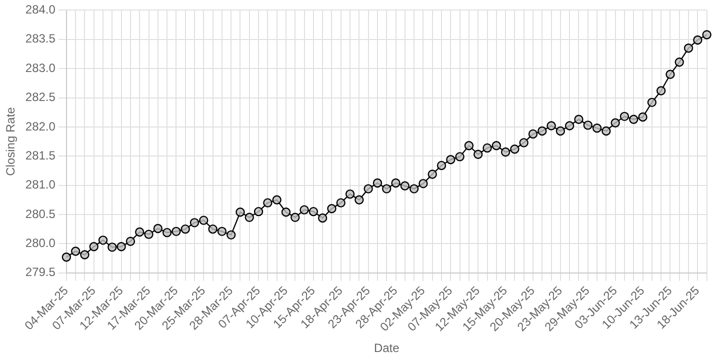  Describe the element at coordinates (40, 9) in the screenshot. I see `y-tick-label: 284.0` at that location.